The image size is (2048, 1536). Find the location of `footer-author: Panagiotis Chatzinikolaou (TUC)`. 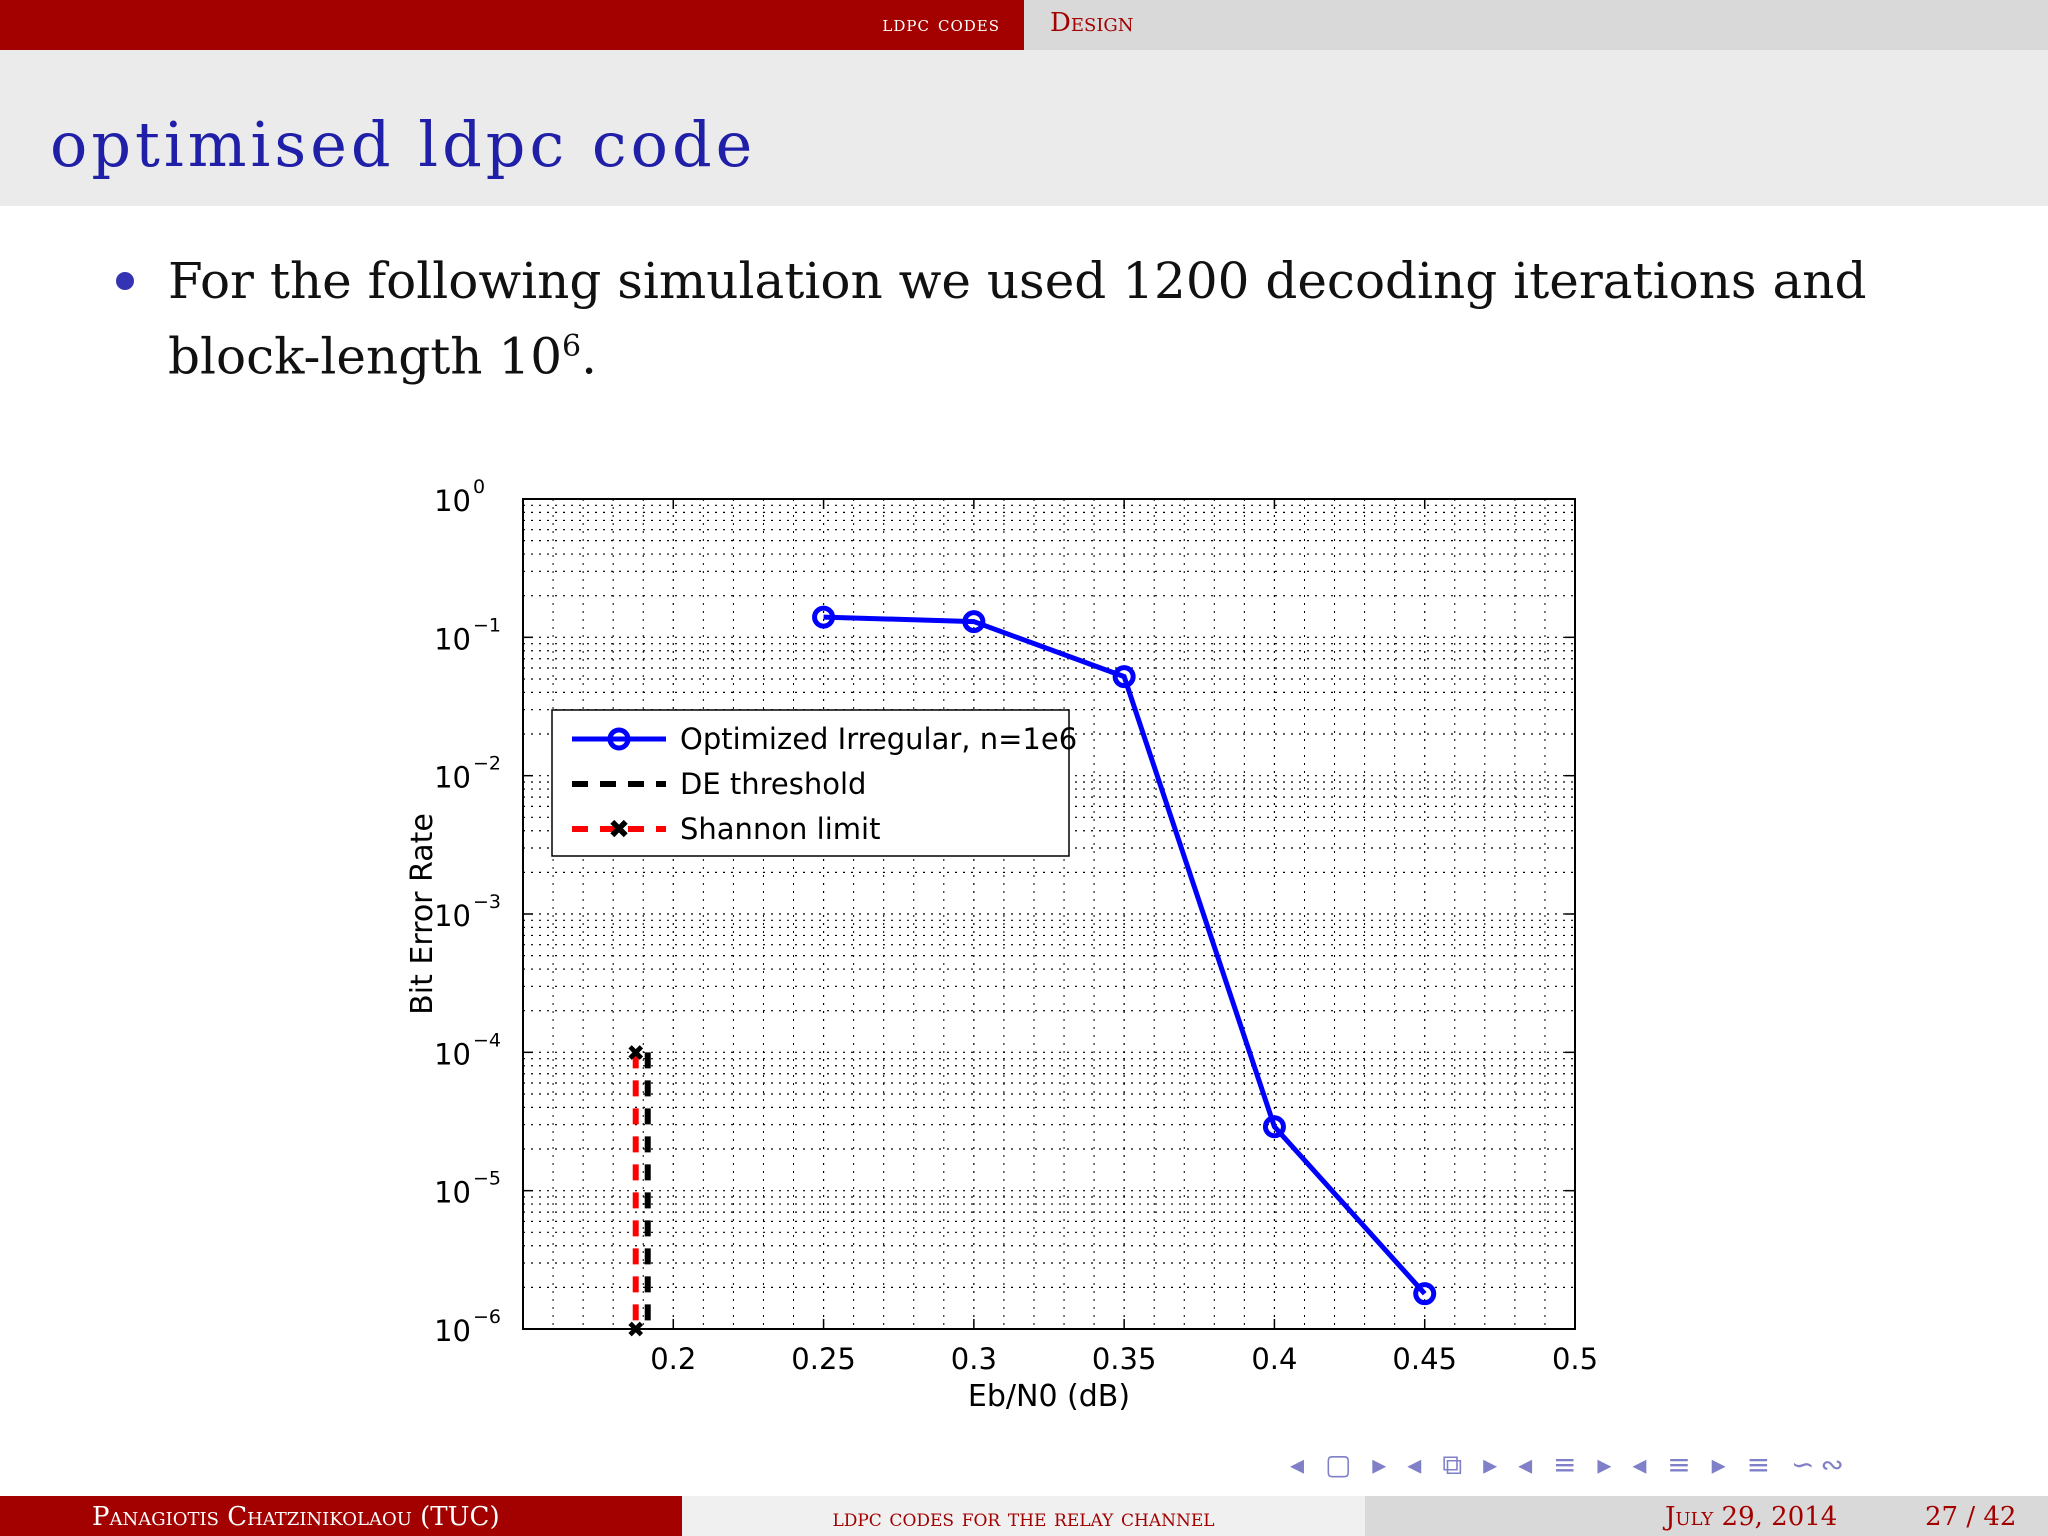

footer-author: Panagiotis Chatzinikolaou (TUC) is located at coordinates (296, 1517).